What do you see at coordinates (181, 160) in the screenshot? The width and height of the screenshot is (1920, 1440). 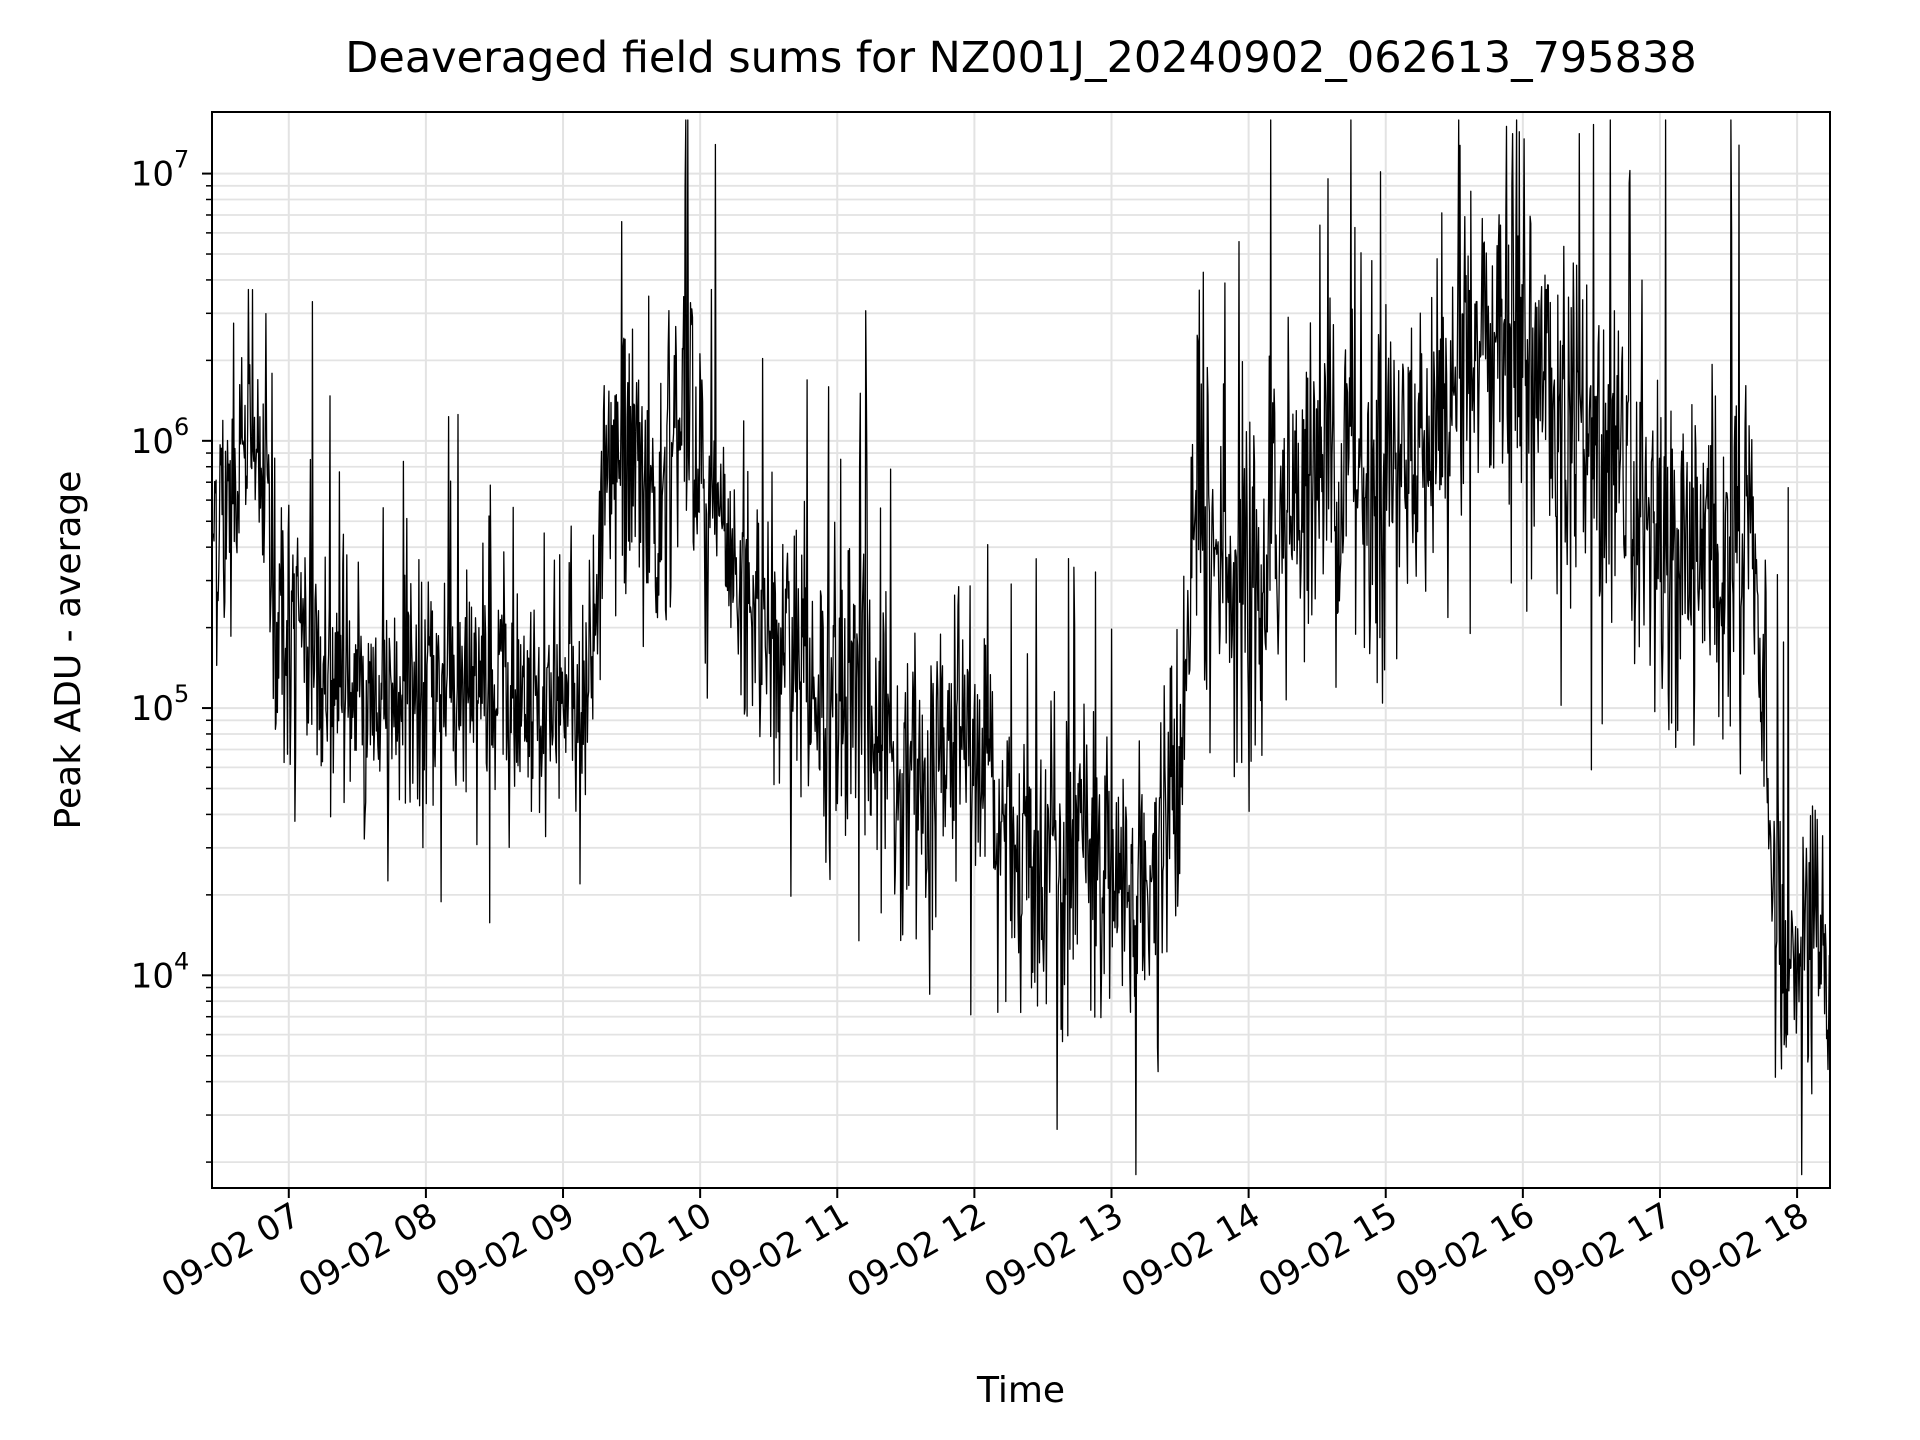 I see `y-tick-exponent: 7` at bounding box center [181, 160].